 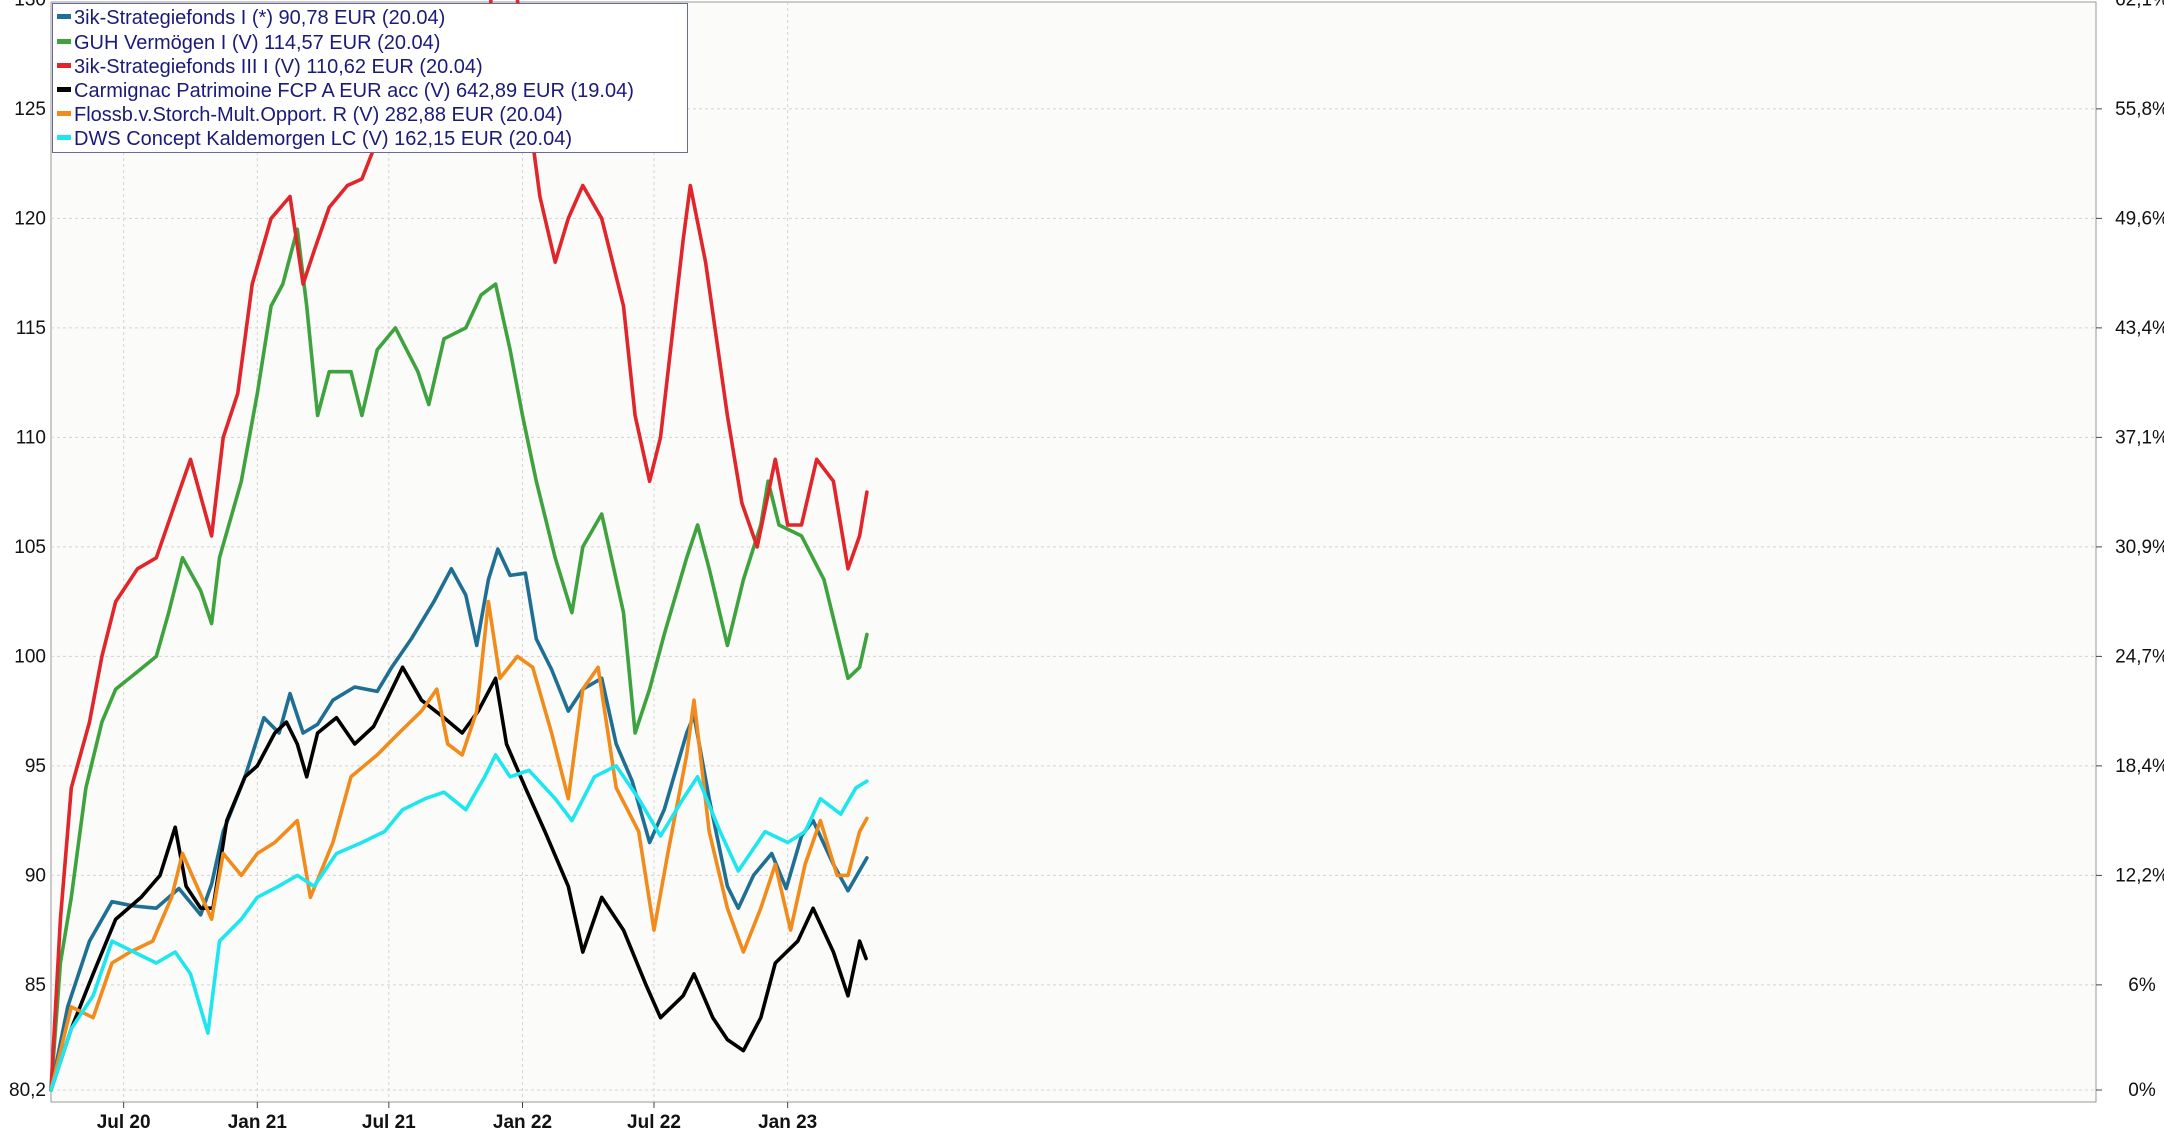 What do you see at coordinates (257, 43) in the screenshot?
I see `legend-label: GUH Vermögen I (V) 114,57 EUR (20.04)` at bounding box center [257, 43].